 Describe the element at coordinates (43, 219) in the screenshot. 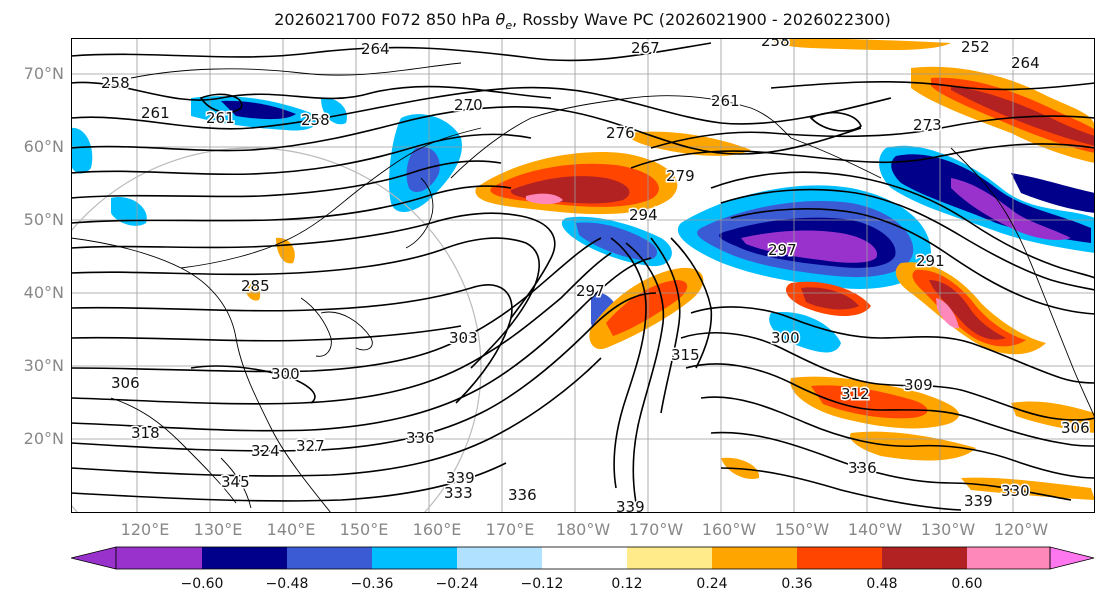

I see `lat-tick-label: 50°N` at that location.